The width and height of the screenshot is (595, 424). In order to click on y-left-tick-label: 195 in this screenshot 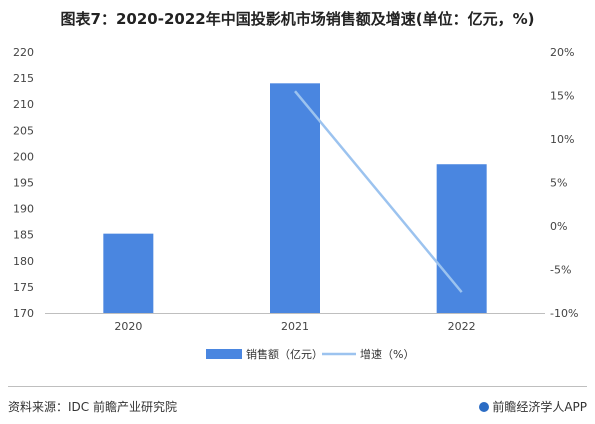, I will do `click(23, 183)`.